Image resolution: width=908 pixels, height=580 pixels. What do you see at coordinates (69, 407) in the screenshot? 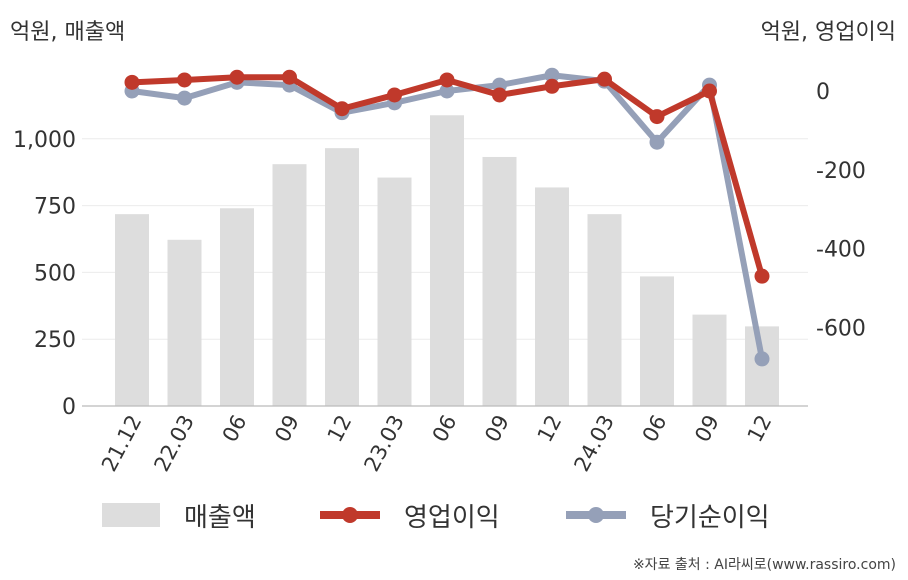
I see `left-tick-label: 0` at bounding box center [69, 407].